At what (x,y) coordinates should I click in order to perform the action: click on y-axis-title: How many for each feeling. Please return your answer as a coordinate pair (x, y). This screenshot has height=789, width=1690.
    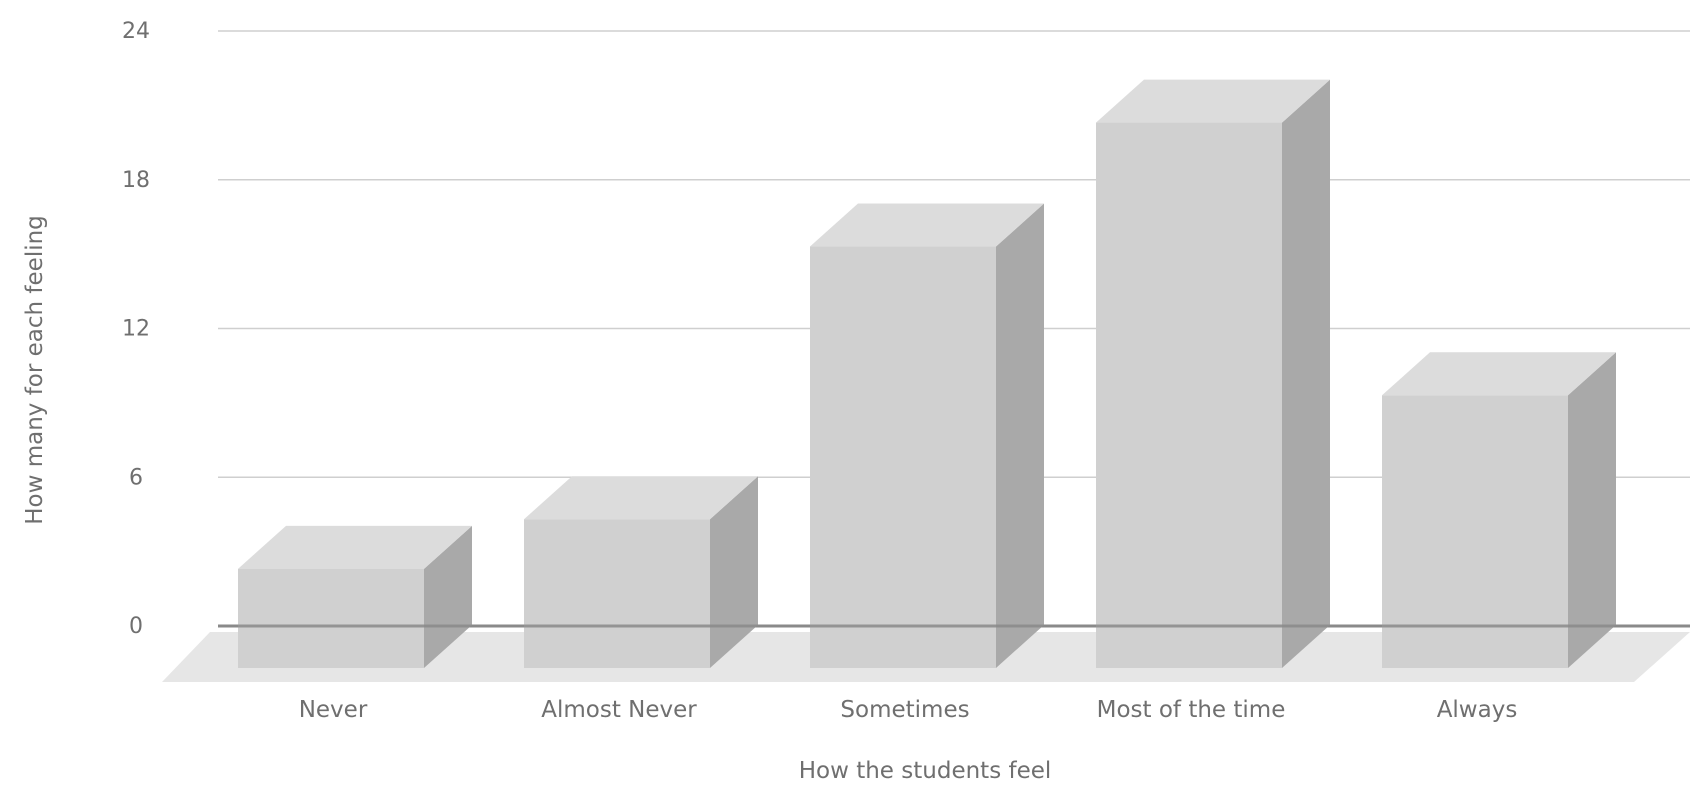
    Looking at the image, I should click on (35, 370).